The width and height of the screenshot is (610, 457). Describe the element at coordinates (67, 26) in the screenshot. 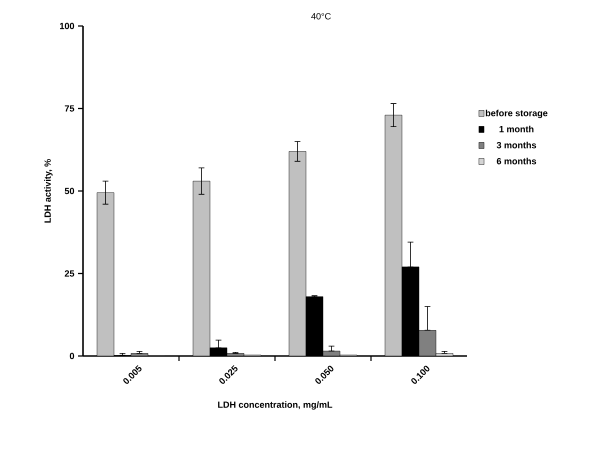

I see `y-tick-label: 100` at that location.